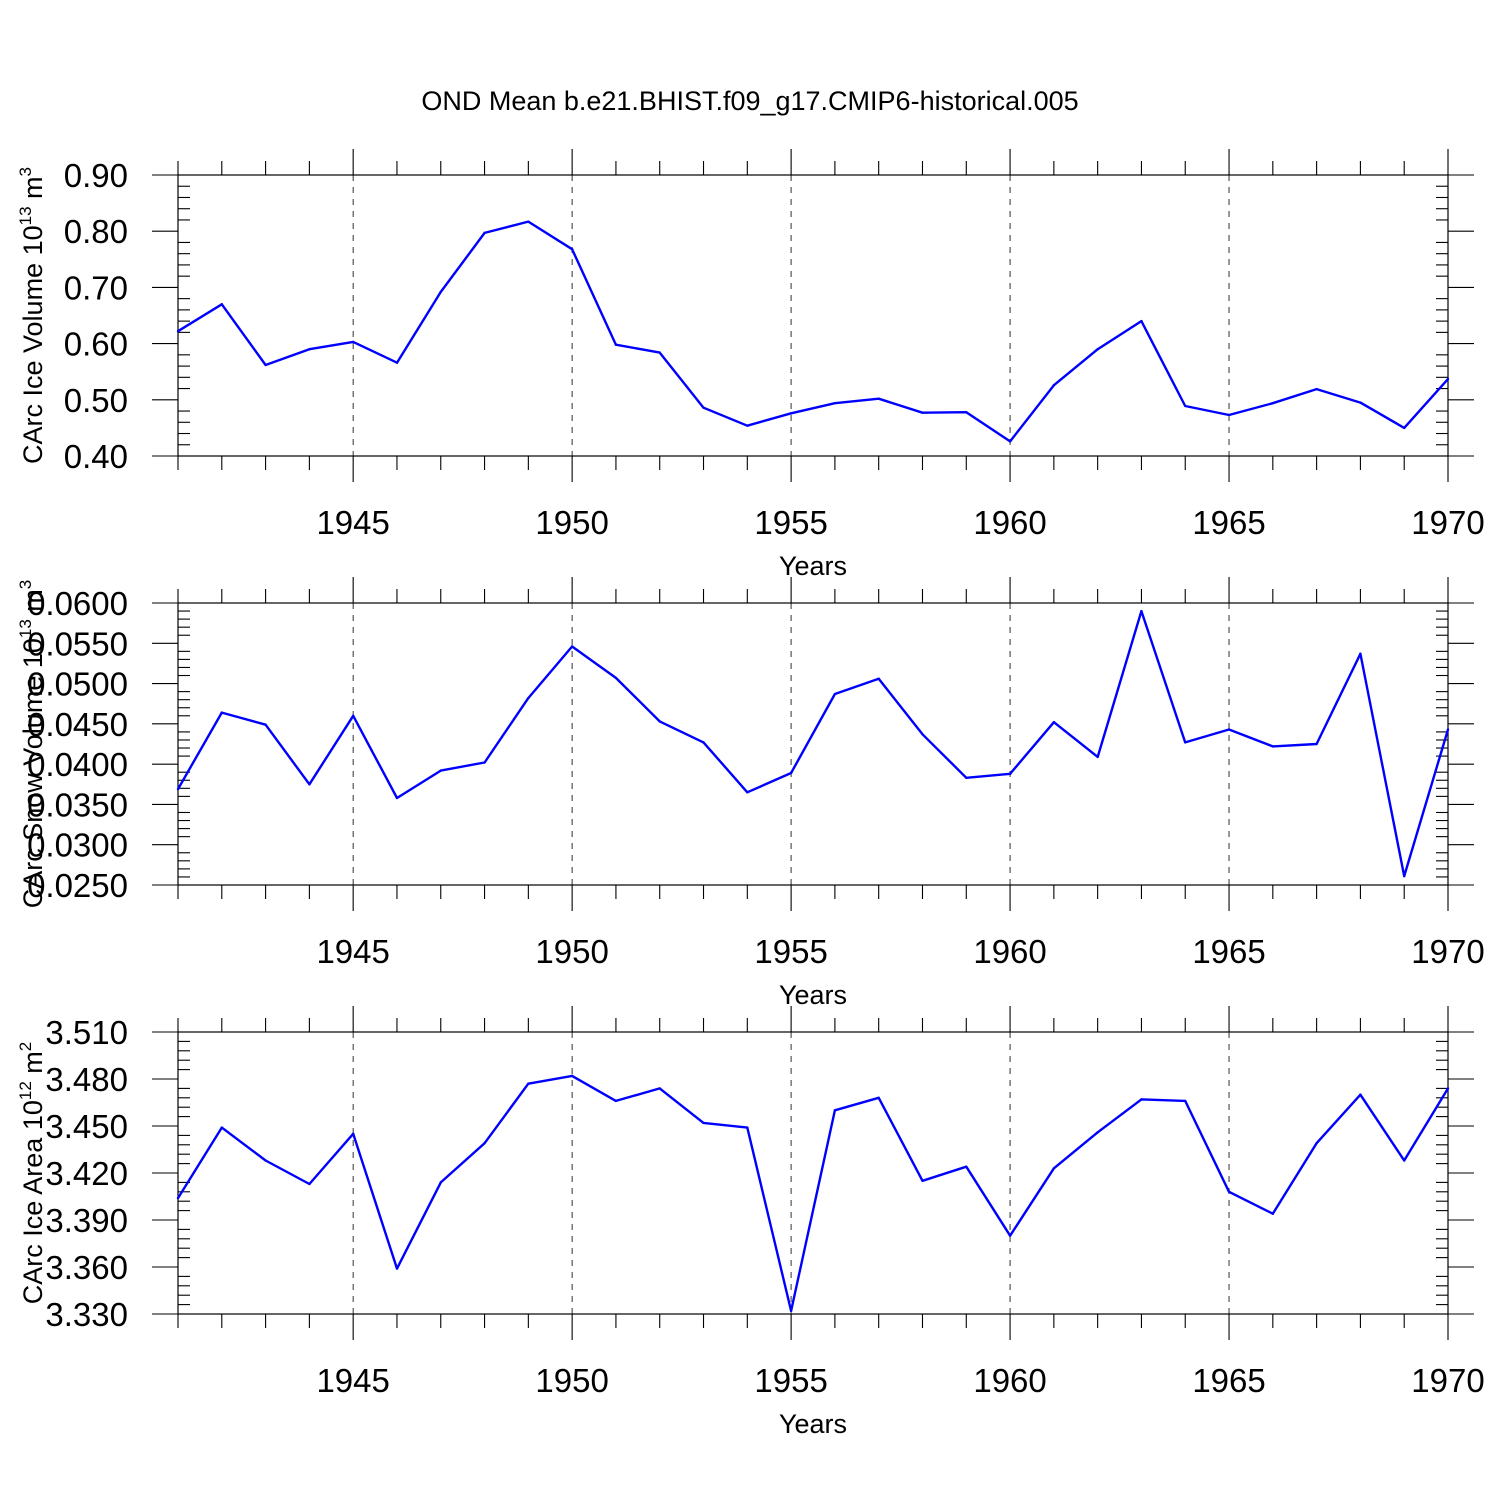 This screenshot has width=1500, height=1500. Describe the element at coordinates (571, 522) in the screenshot. I see `x-tick-label: 1950` at that location.